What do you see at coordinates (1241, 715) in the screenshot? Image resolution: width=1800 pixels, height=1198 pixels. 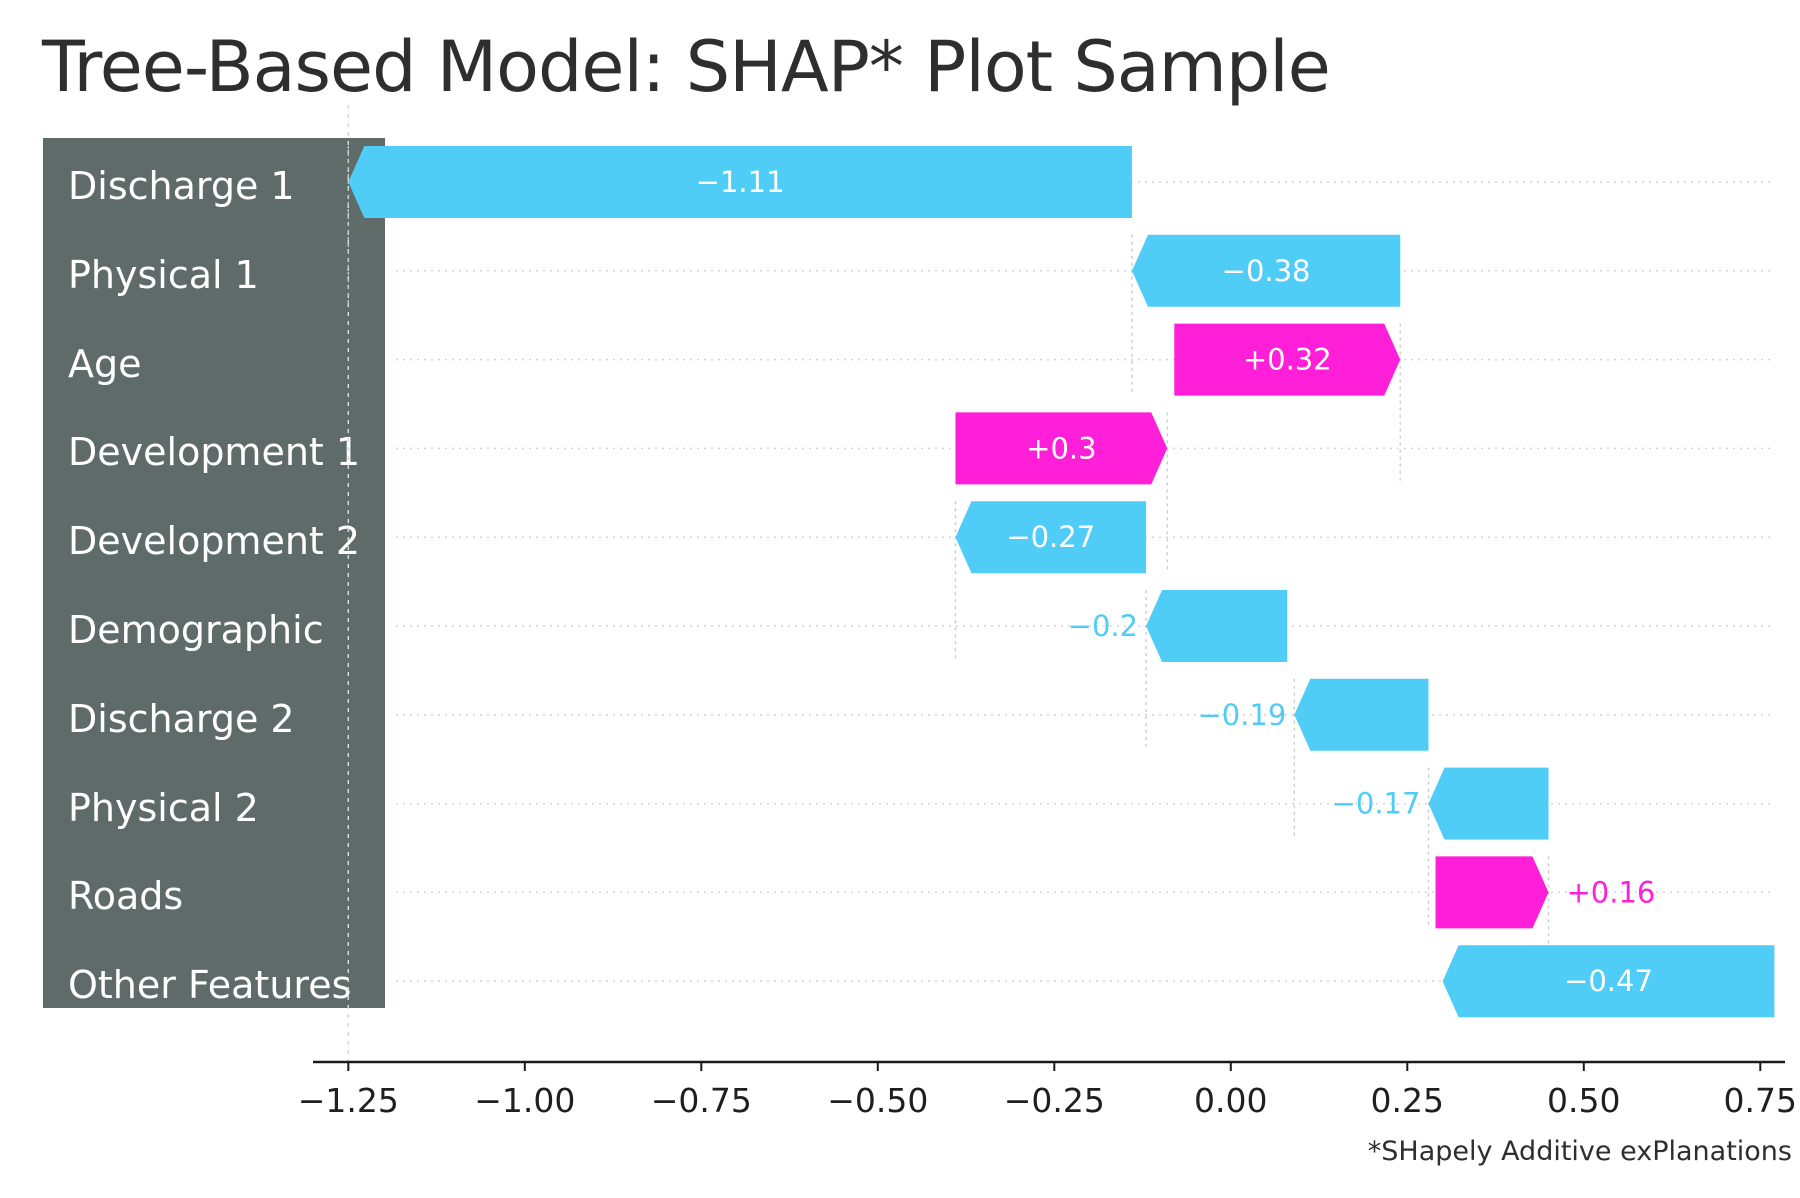 I see `bar-value-label: −0.19` at bounding box center [1241, 715].